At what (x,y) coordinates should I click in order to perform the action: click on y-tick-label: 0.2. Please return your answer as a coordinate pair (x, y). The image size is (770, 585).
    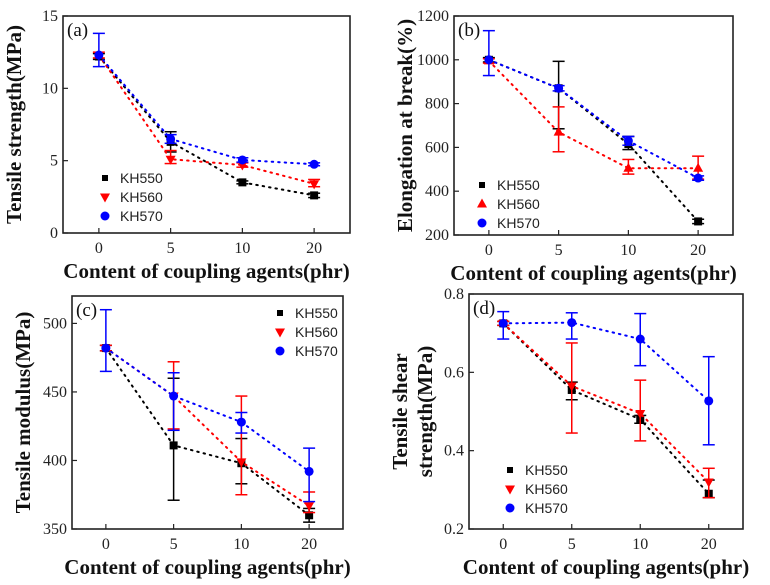
    Looking at the image, I should click on (454, 529).